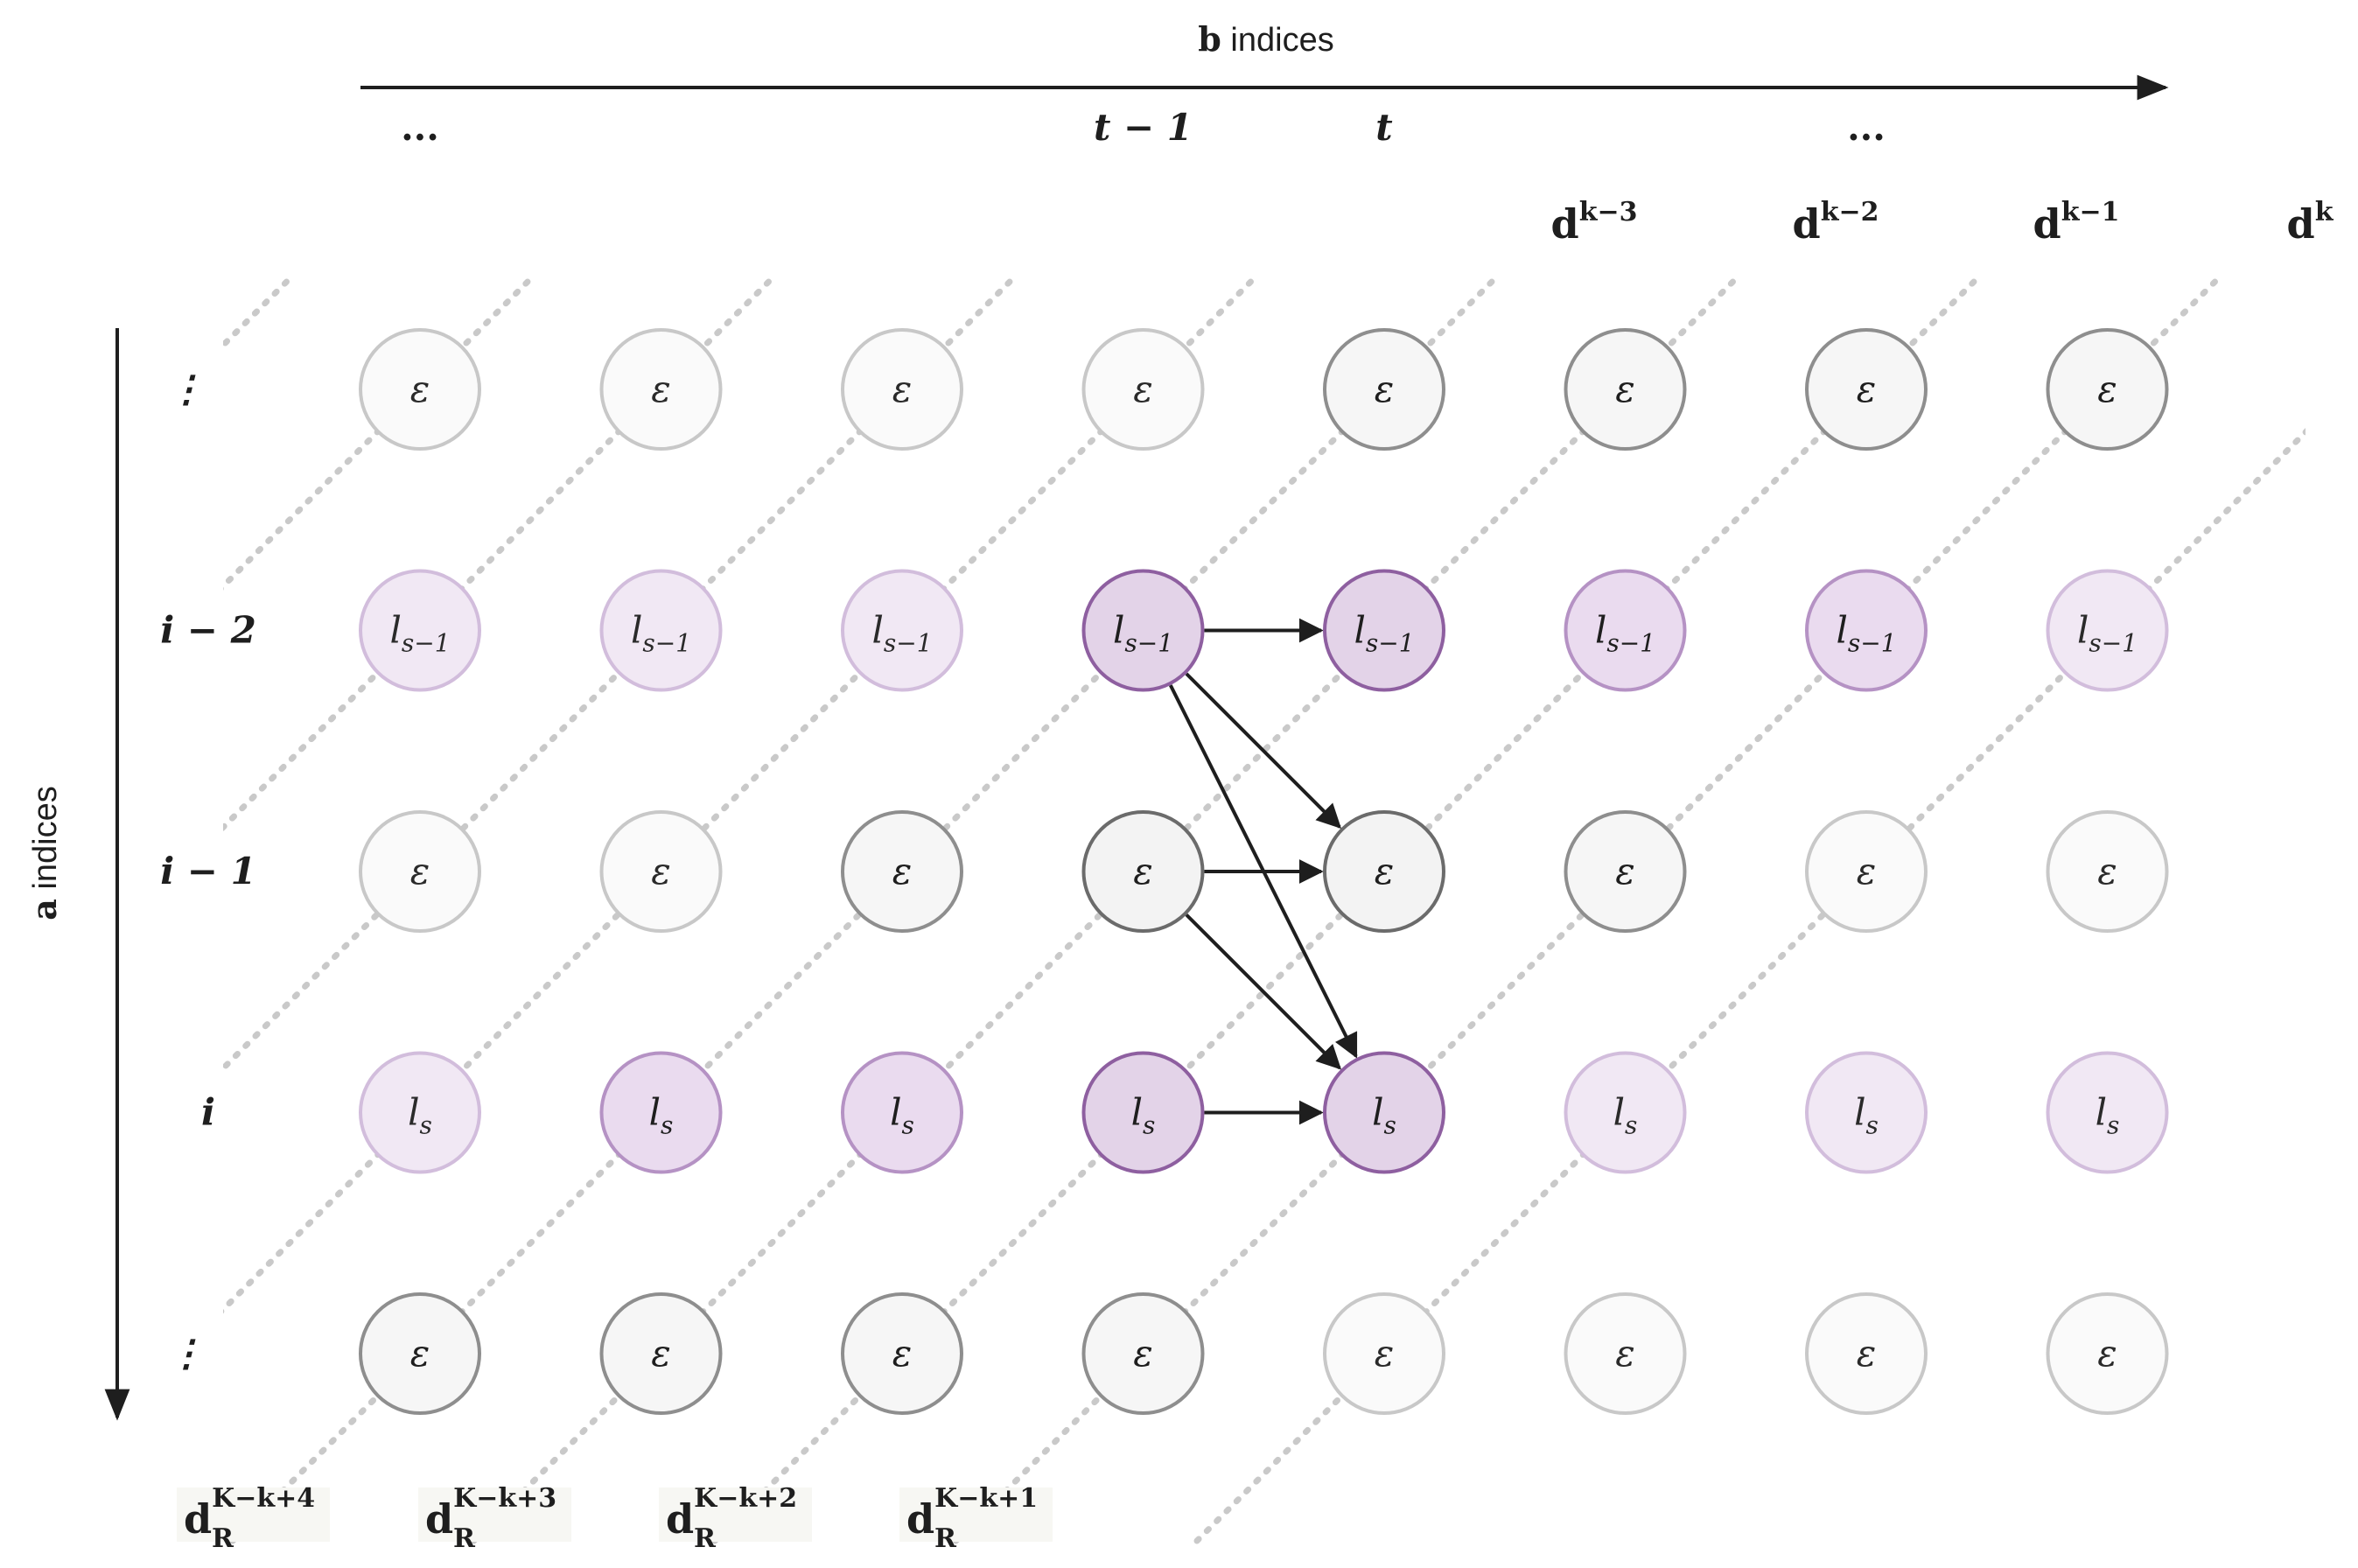  I want to click on node-subscript: s, so click(1390, 1125).